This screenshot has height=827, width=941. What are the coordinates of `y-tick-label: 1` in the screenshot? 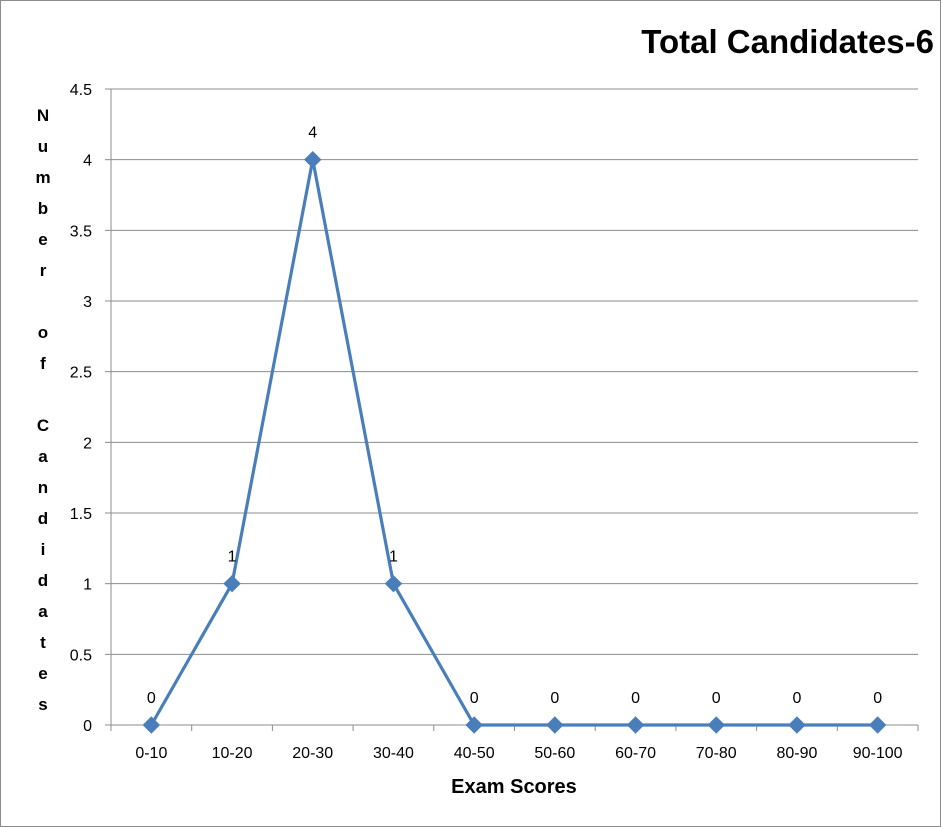 It's located at (87, 585).